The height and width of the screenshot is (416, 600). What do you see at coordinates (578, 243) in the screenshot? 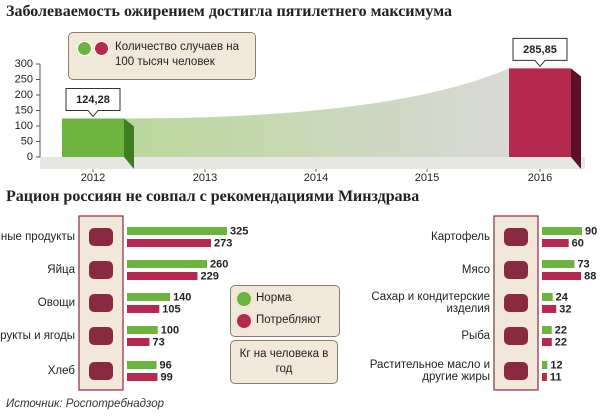
I see `value-label: 60` at bounding box center [578, 243].